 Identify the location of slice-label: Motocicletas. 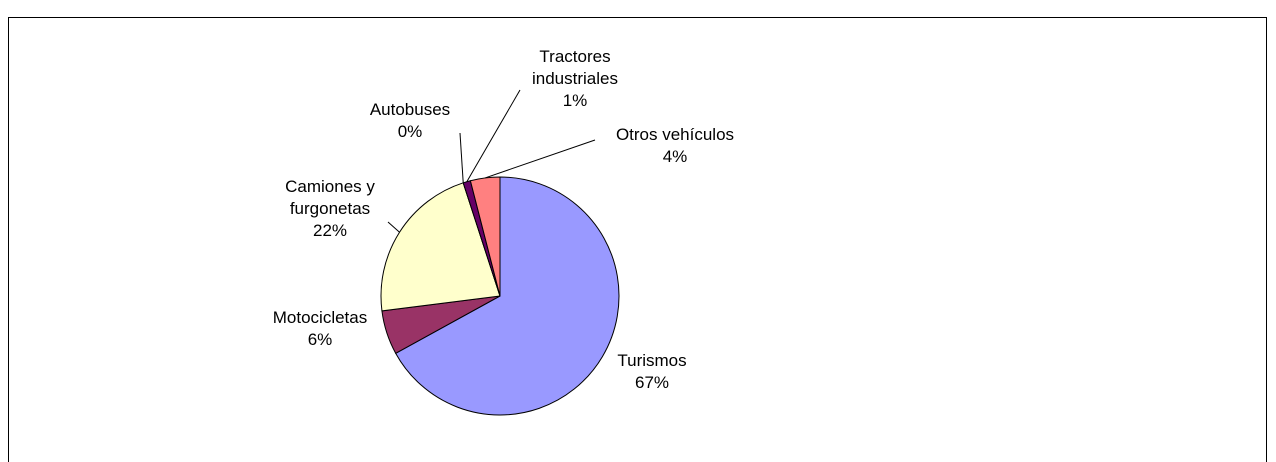
(320, 317).